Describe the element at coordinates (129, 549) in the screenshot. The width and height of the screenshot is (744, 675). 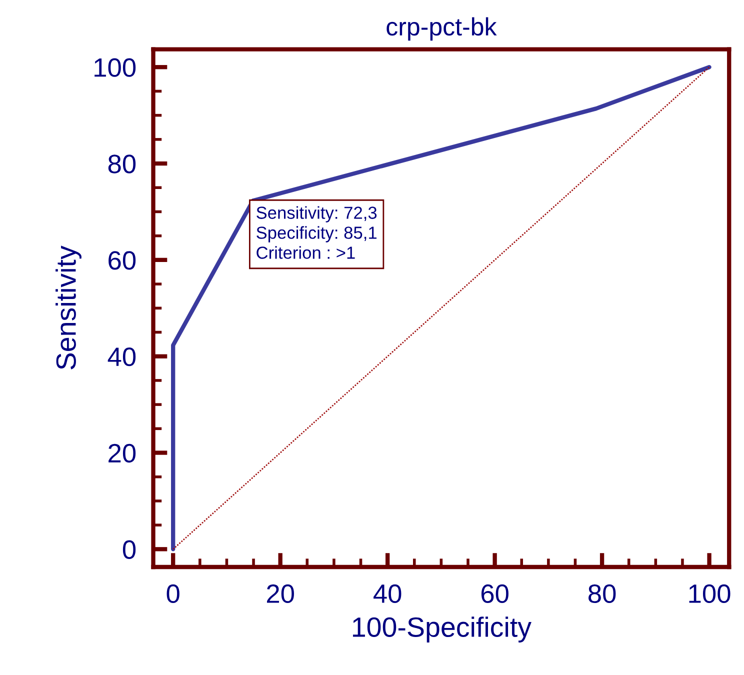
I see `y-tick-label: 0` at that location.